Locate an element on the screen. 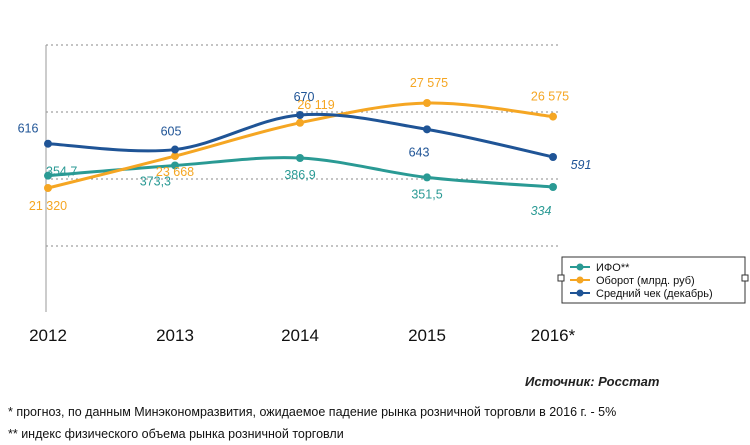 Image resolution: width=750 pixels, height=445 pixels. data-label: 26 575 is located at coordinates (550, 97).